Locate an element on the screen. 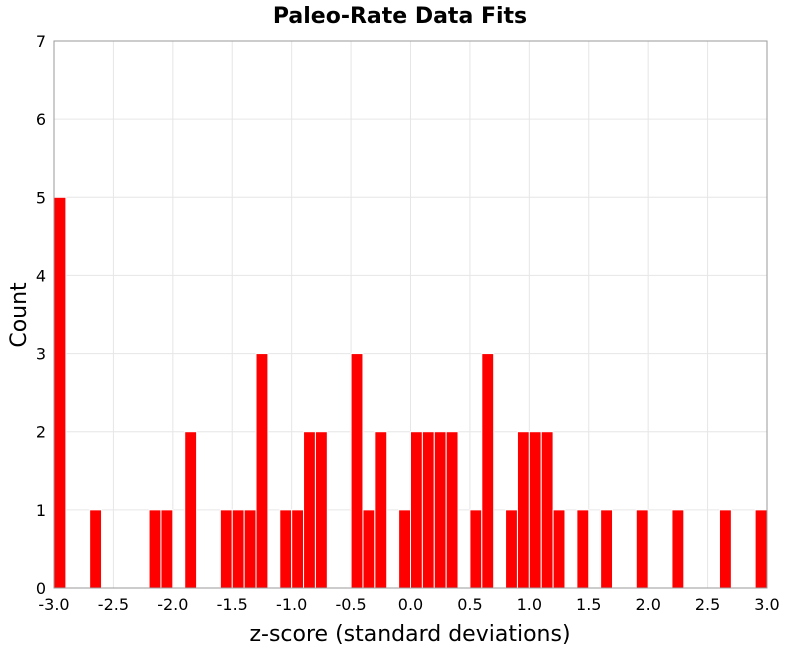 The width and height of the screenshot is (800, 650). y-tick-label: 2 is located at coordinates (41, 432).